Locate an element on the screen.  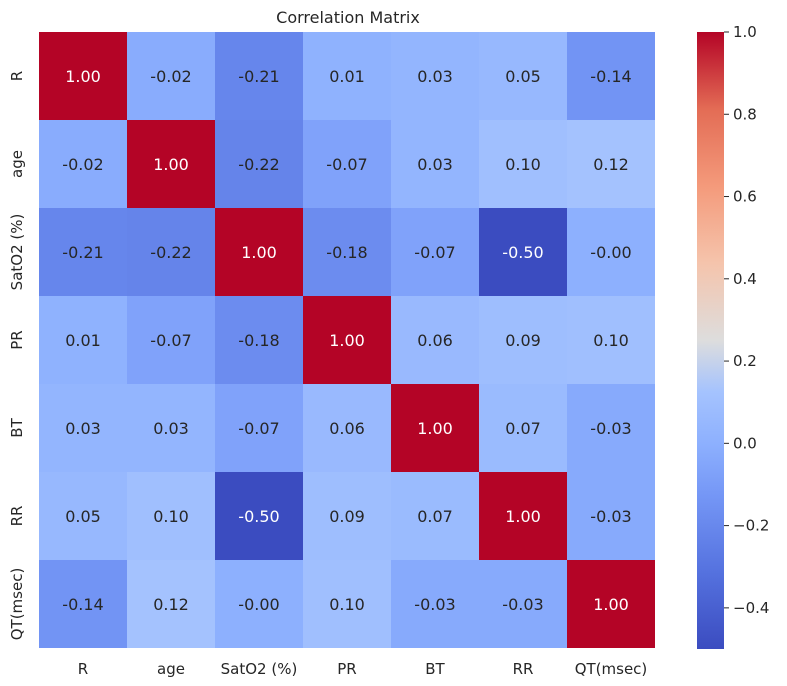
heatmap-cell-label: 0.09 is located at coordinates (347, 516).